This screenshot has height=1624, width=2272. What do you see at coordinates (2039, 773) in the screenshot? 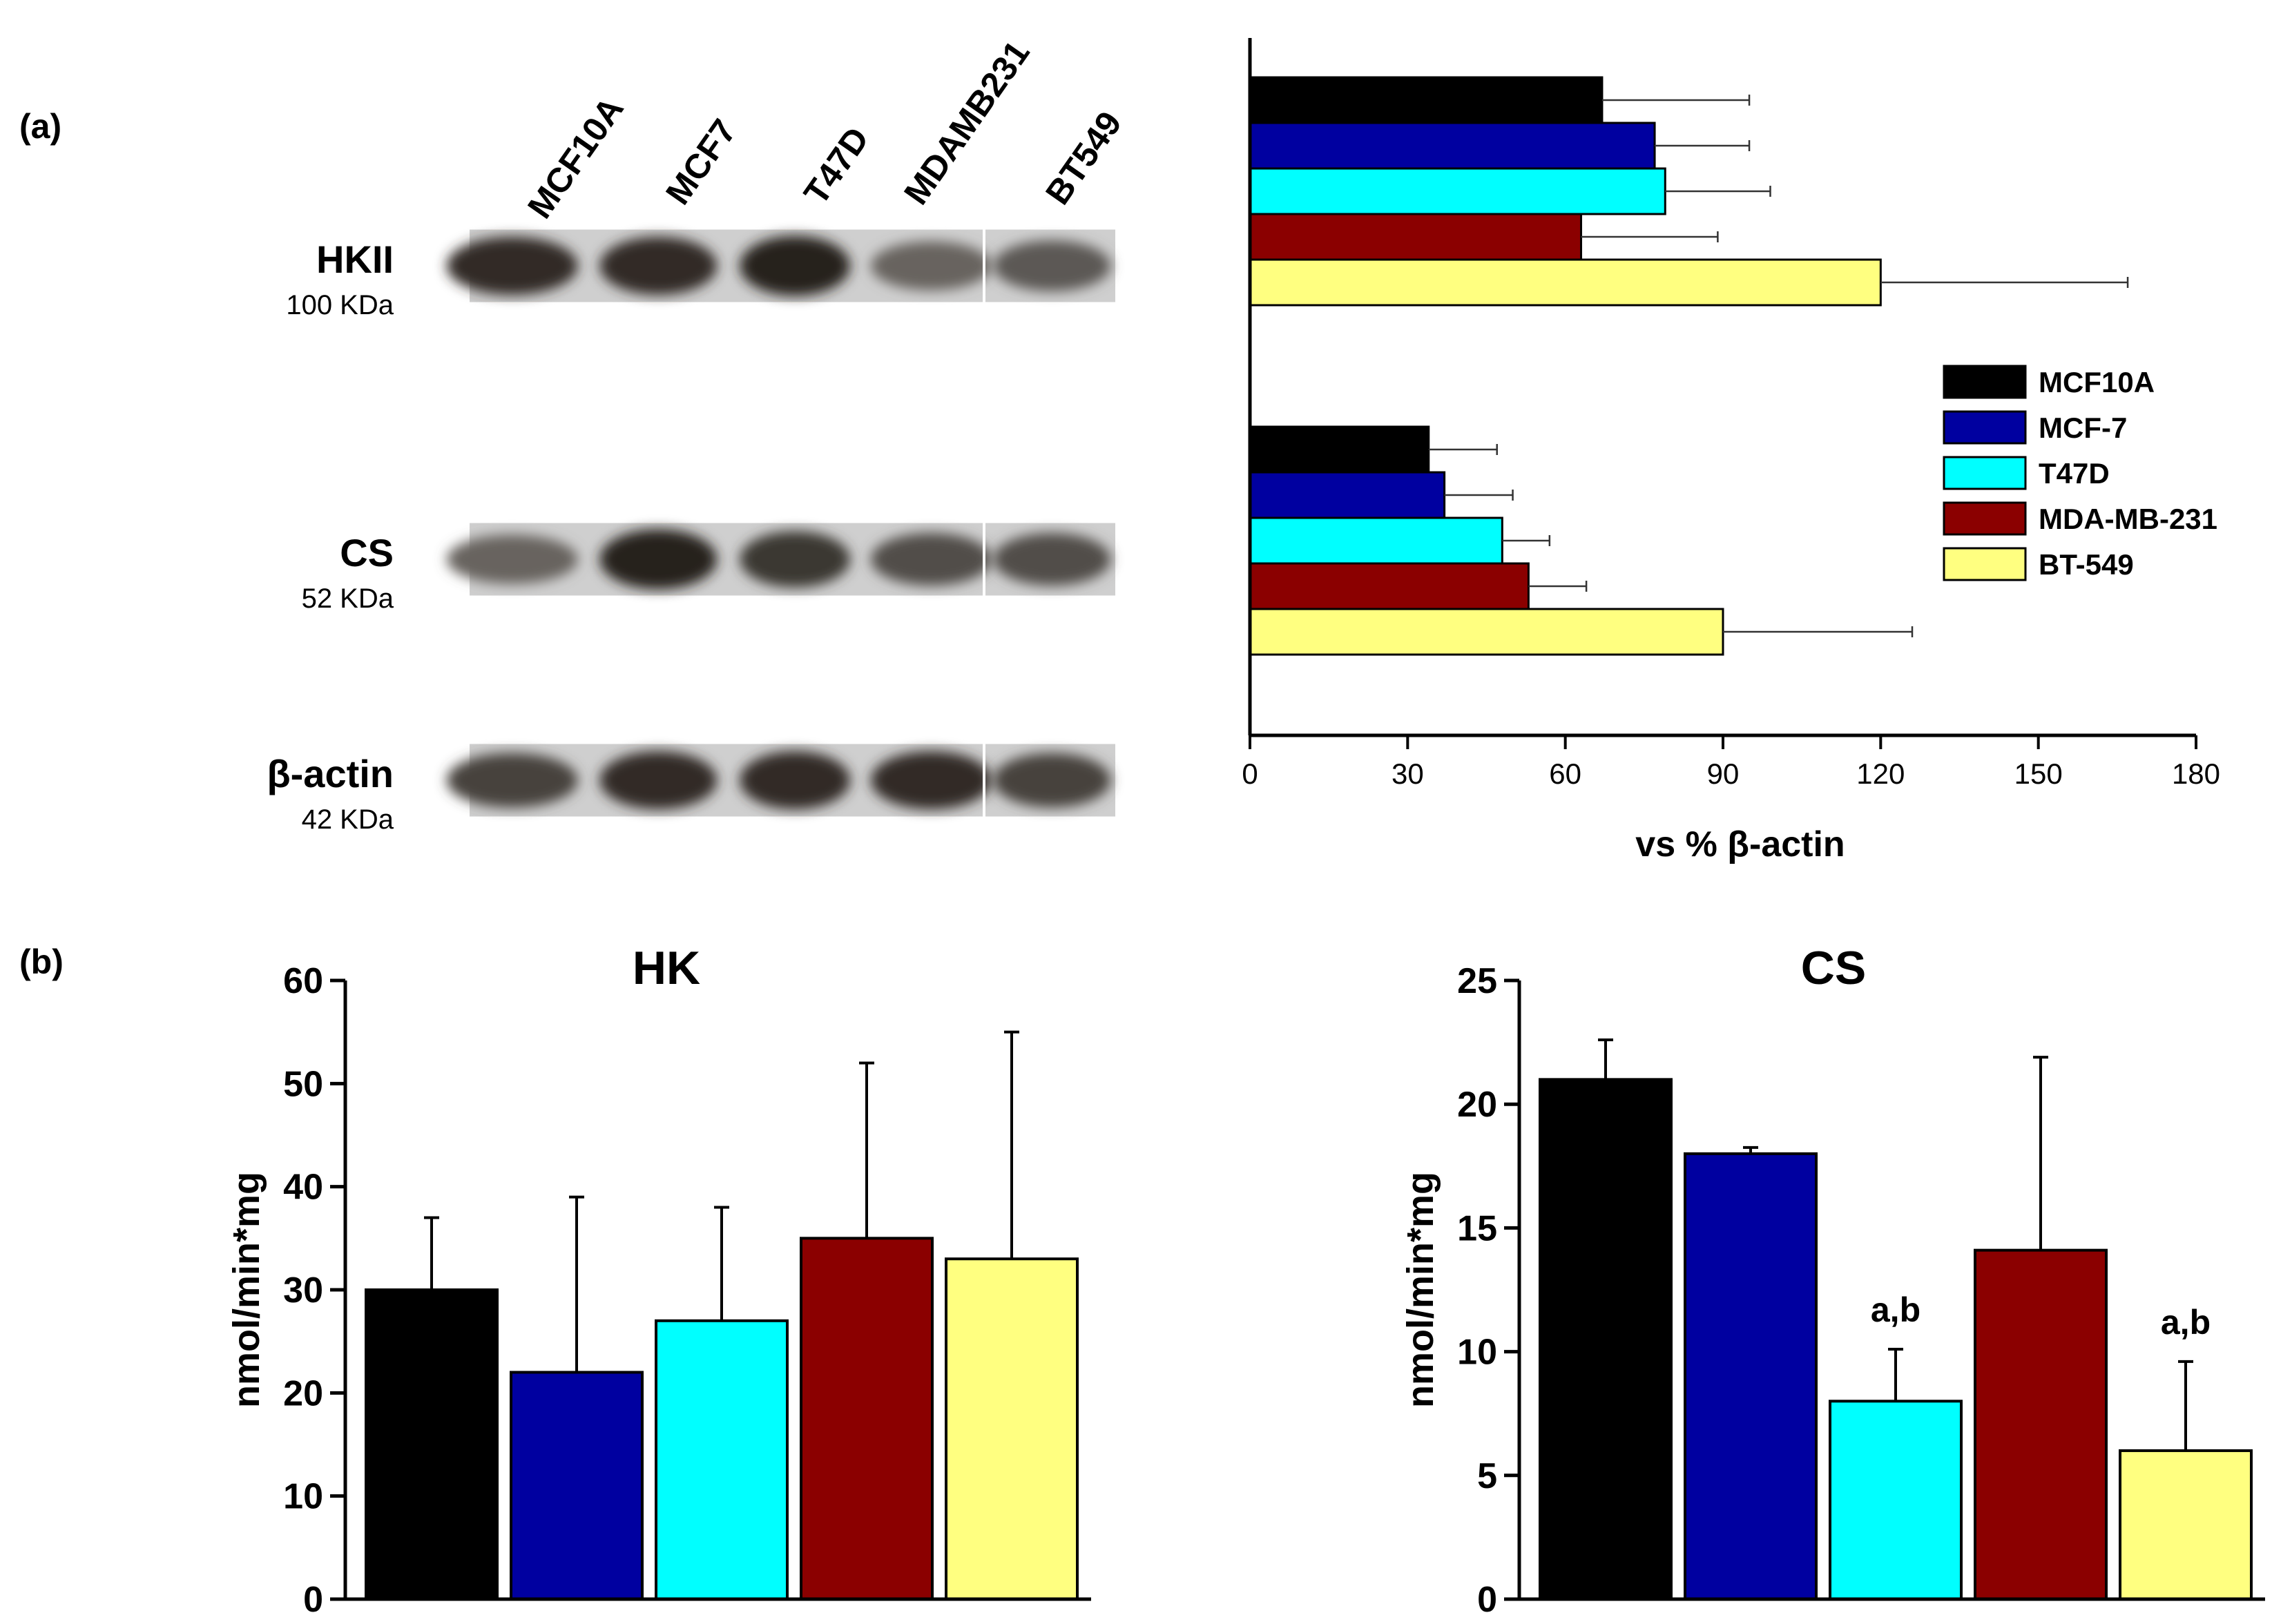
I see `x-tick-label: 150` at bounding box center [2039, 773].